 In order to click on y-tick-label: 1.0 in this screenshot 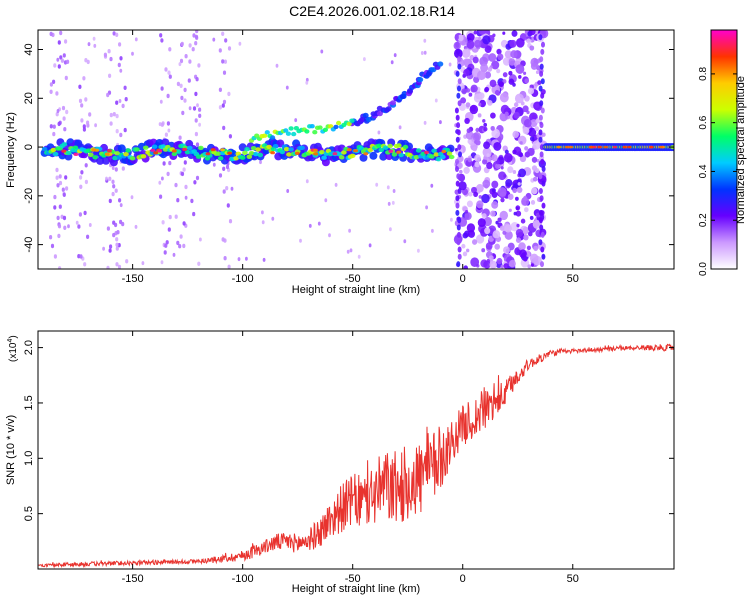, I will do `click(29, 458)`.